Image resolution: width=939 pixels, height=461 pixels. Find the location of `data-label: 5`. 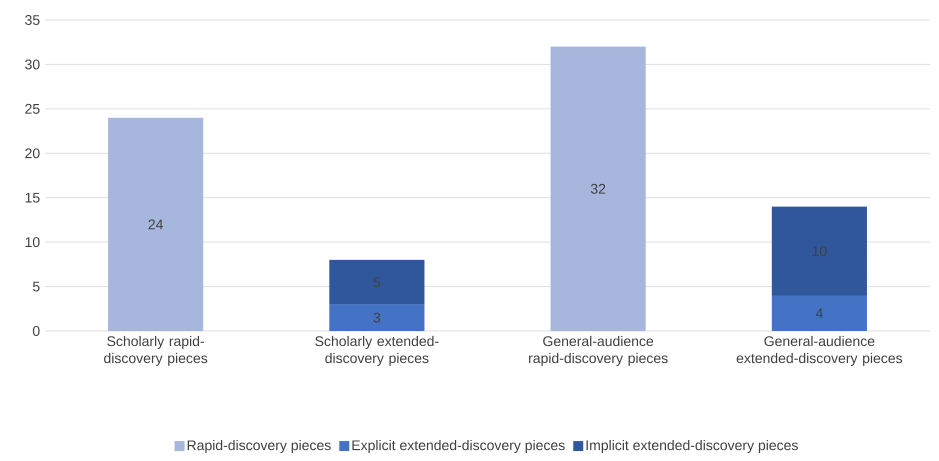

data-label: 5 is located at coordinates (377, 282).